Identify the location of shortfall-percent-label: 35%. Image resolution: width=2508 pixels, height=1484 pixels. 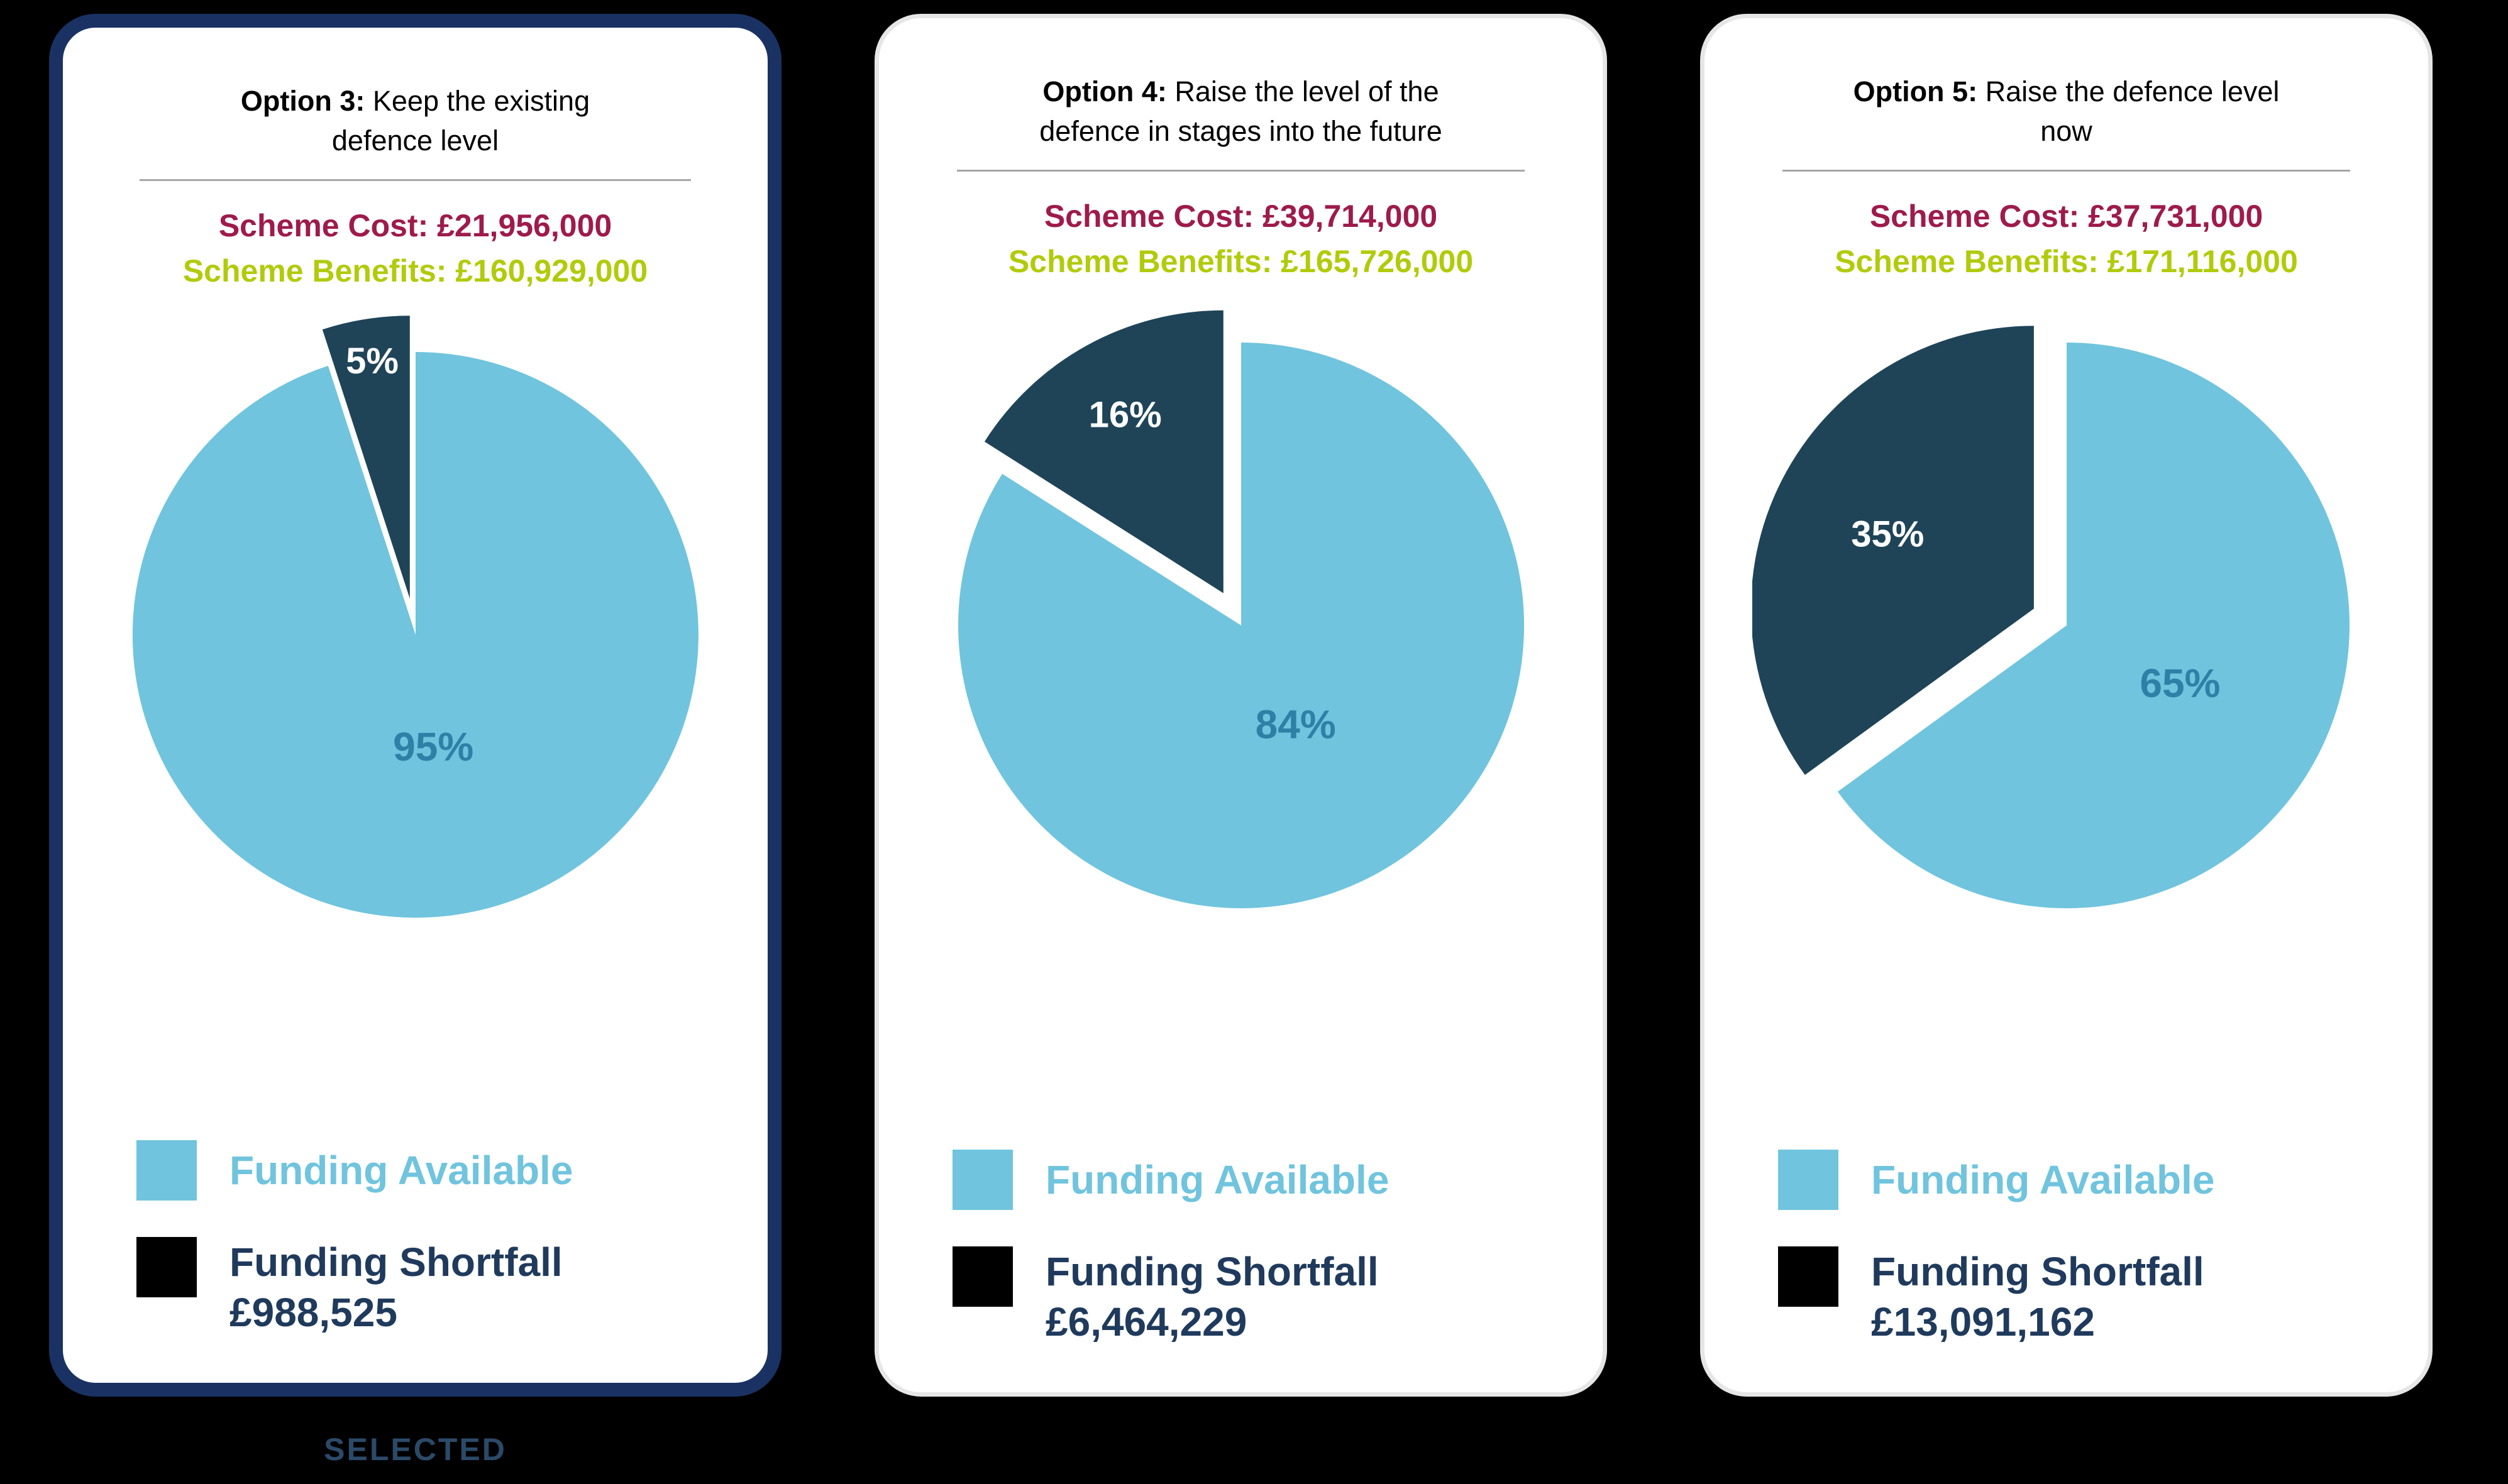
(1887, 534).